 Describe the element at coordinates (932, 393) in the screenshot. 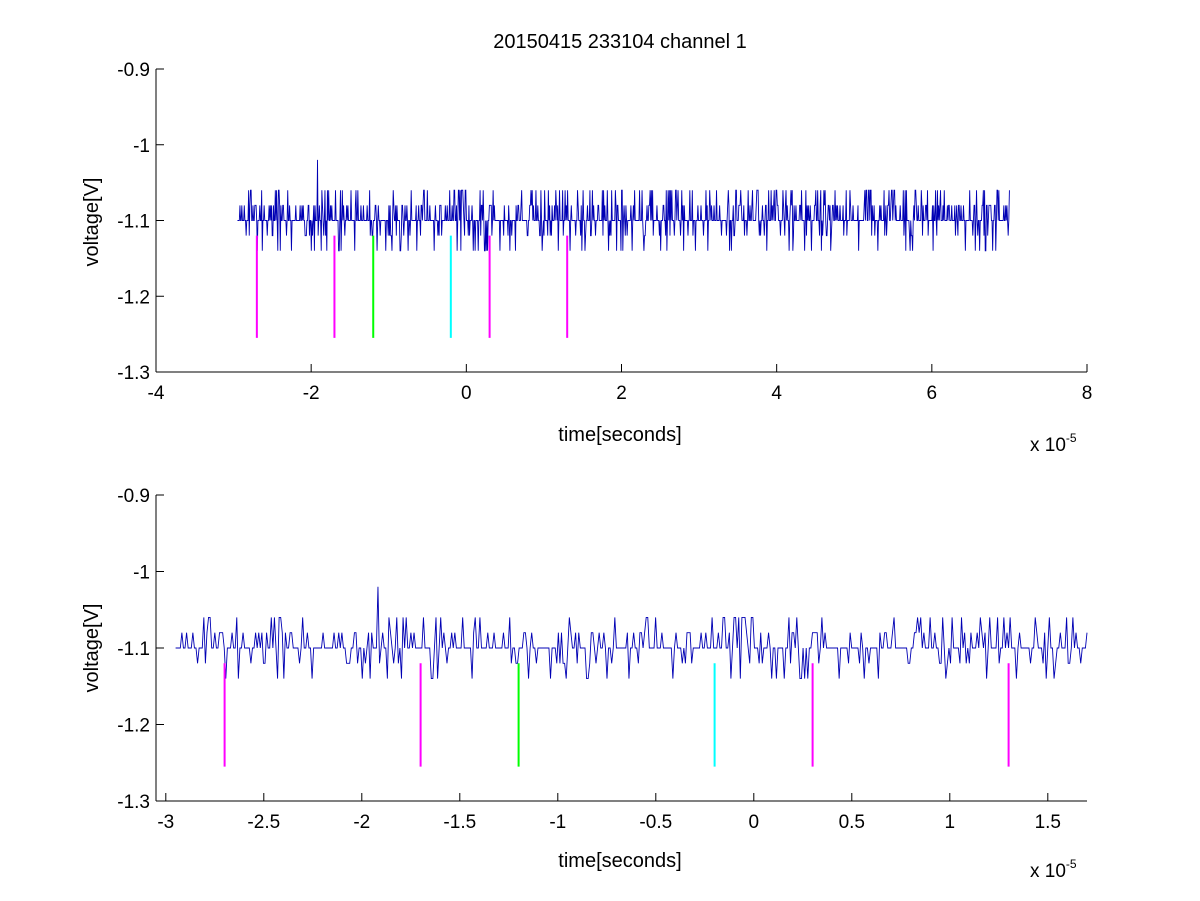

I see `top-x-tick-label: 6` at that location.